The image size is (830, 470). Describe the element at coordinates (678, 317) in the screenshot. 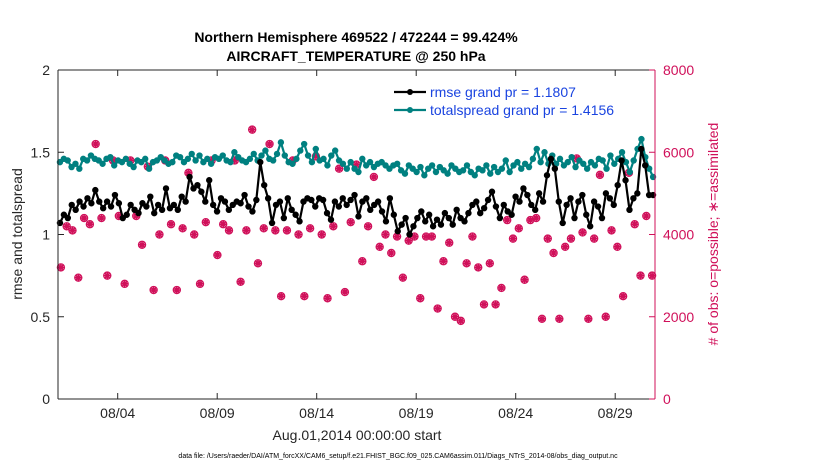

I see `y-right-tick-label: 2000` at that location.